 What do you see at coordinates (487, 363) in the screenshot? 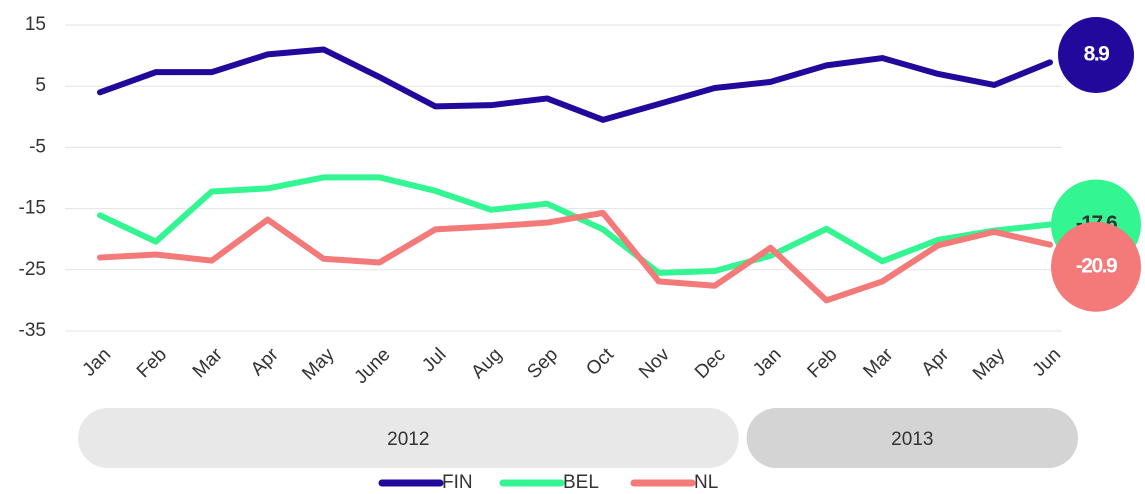
I see `x-tick-label: Aug` at bounding box center [487, 363].